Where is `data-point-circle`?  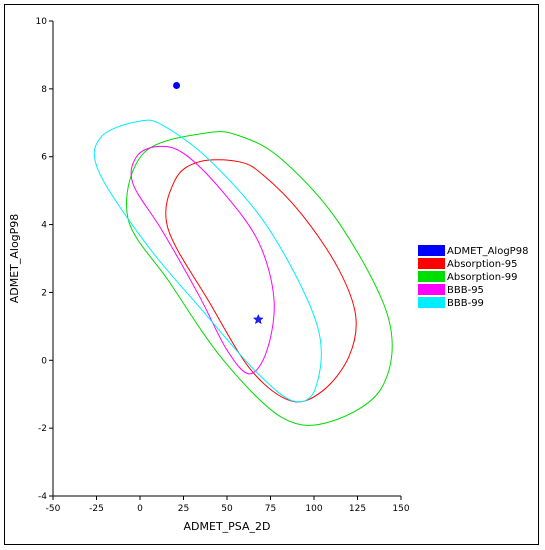 data-point-circle is located at coordinates (177, 85).